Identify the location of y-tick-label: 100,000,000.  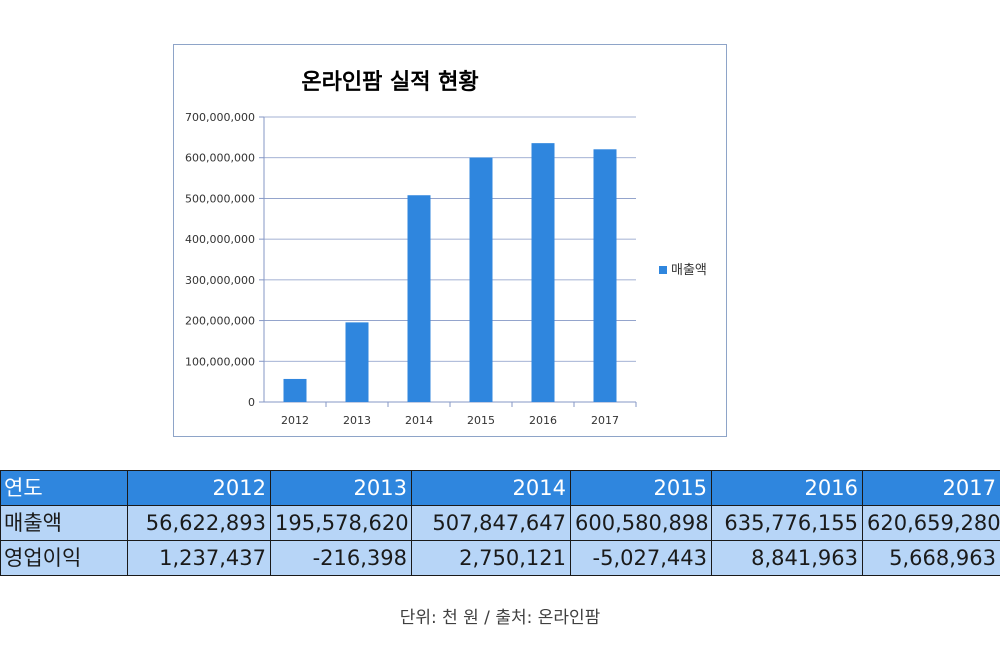
(220, 361).